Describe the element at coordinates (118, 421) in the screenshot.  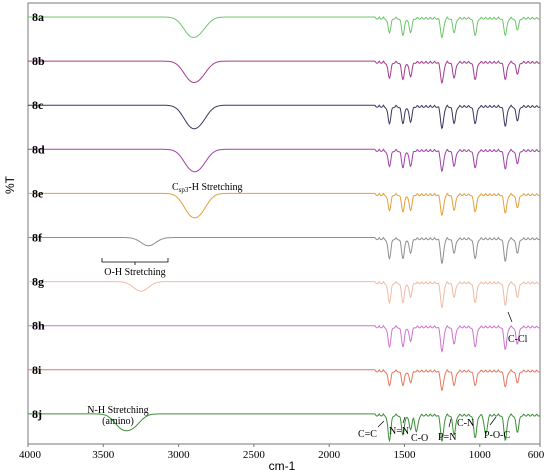
I see `annotation-nh-amino: (amino)` at that location.